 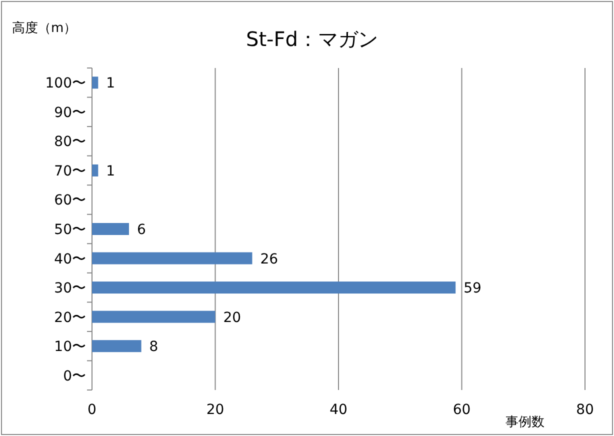 I want to click on y-tick-label: 30〜, so click(x=70, y=288).